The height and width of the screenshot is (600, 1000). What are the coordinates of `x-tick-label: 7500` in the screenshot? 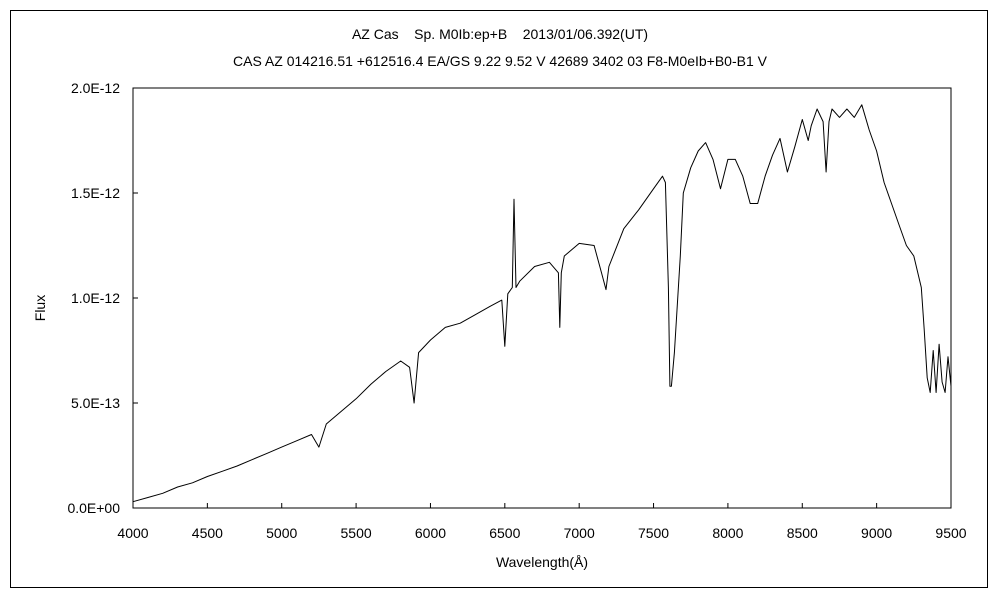 It's located at (653, 533).